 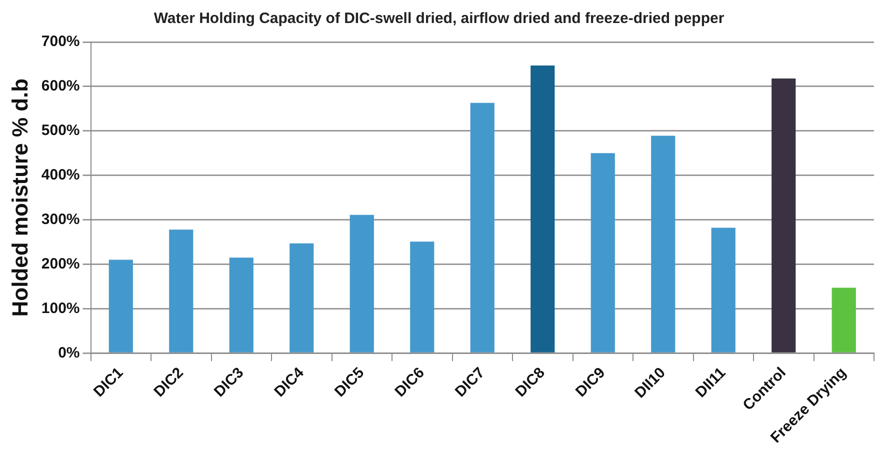 I want to click on y-tick-label: 200%, so click(x=60, y=263).